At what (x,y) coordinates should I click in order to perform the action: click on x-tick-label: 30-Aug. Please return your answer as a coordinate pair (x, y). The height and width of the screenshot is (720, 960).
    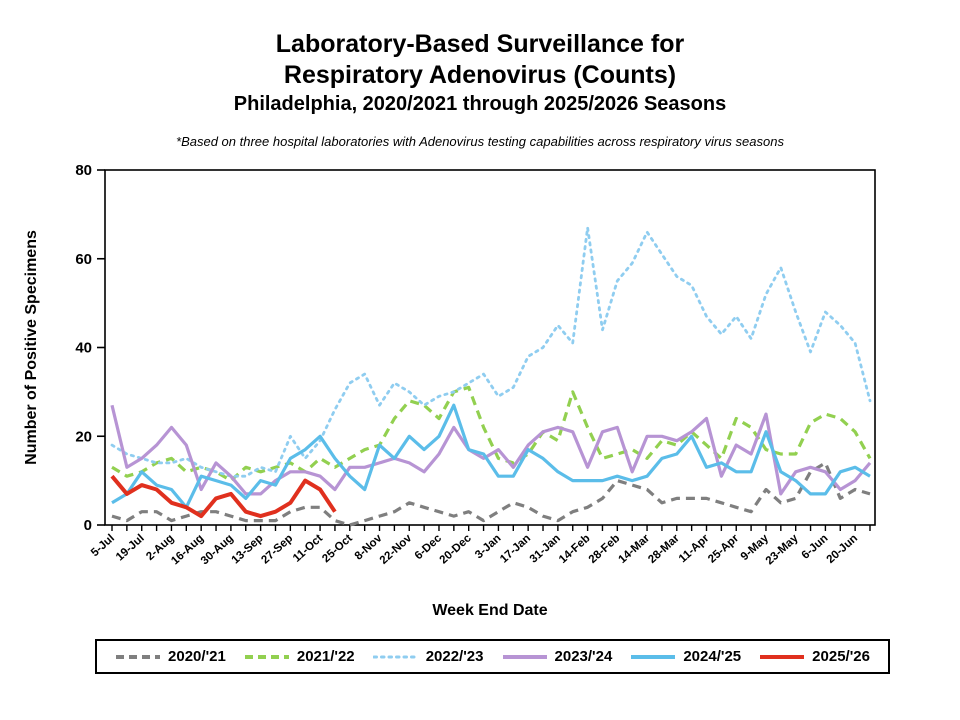
    Looking at the image, I should click on (217, 549).